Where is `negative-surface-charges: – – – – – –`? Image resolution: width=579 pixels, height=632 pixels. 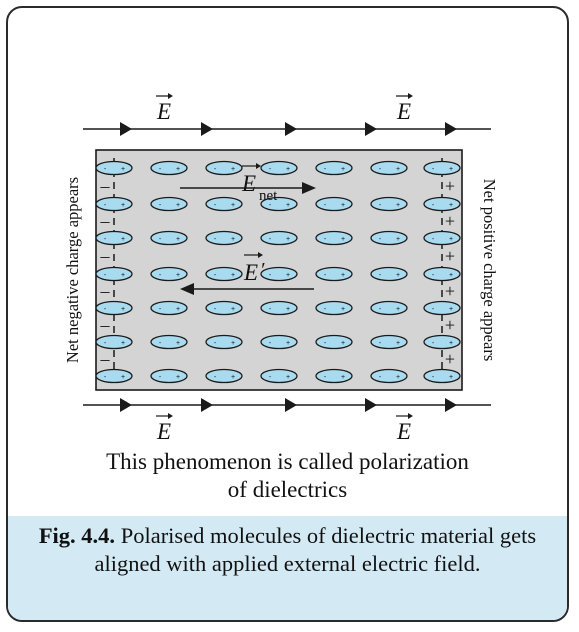 negative-surface-charges: – – – – – – is located at coordinates (105, 272).